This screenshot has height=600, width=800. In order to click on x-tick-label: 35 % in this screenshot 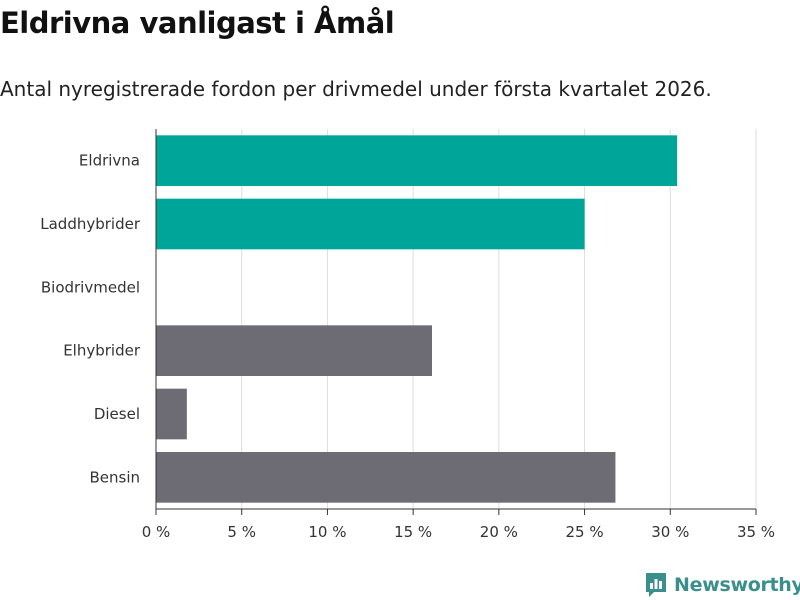, I will do `click(756, 532)`.